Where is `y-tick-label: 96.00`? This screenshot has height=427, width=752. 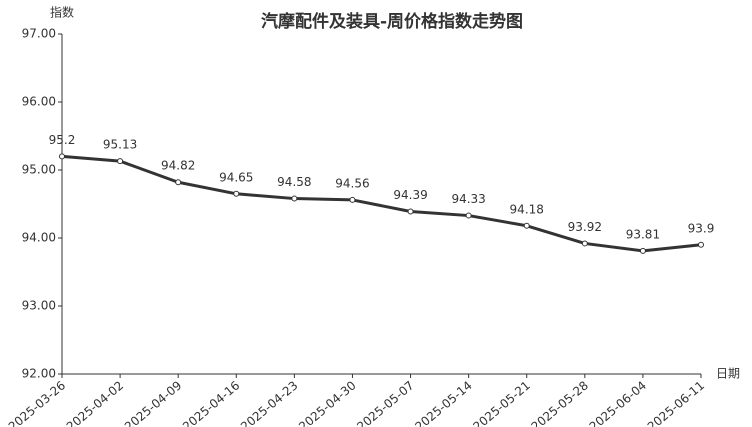
y-tick-label: 96.00 is located at coordinates (39, 102).